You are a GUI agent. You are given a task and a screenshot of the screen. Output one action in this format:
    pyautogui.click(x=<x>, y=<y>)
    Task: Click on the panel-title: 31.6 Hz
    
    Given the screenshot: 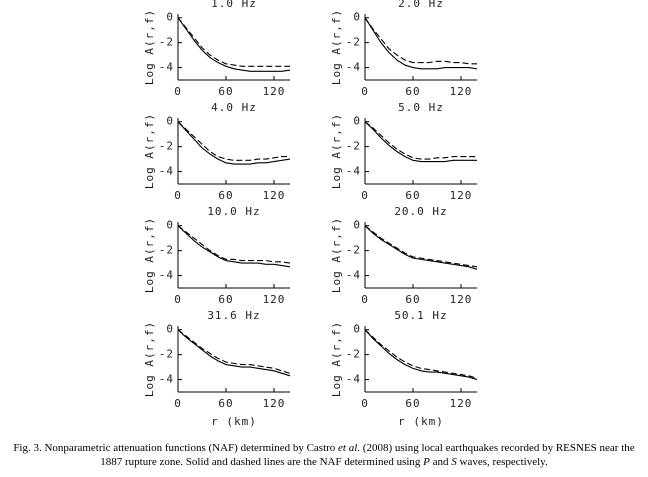 What is the action you would take?
    pyautogui.click(x=233, y=315)
    